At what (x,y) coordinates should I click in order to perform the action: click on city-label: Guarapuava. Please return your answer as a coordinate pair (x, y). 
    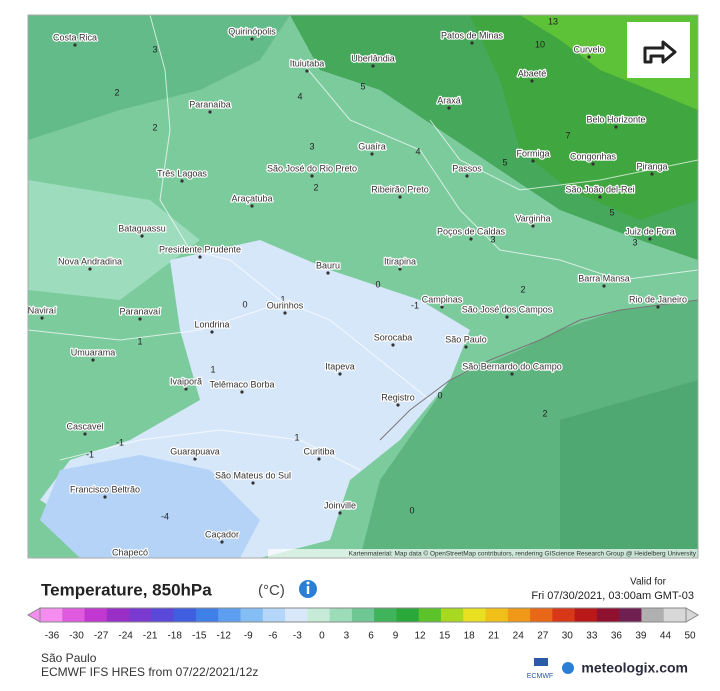
    Looking at the image, I should click on (195, 451).